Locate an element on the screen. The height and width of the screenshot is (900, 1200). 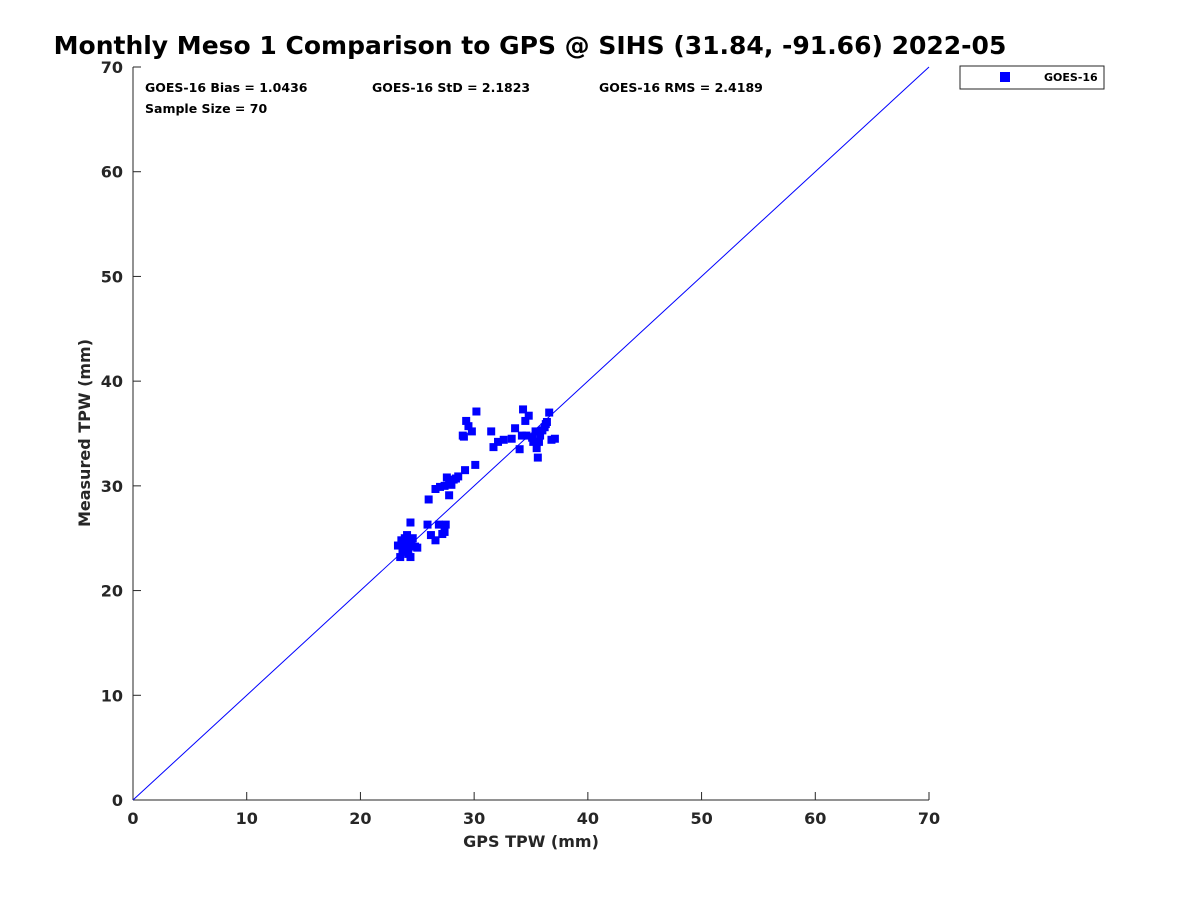
x-tick-label: 40 is located at coordinates (588, 818).